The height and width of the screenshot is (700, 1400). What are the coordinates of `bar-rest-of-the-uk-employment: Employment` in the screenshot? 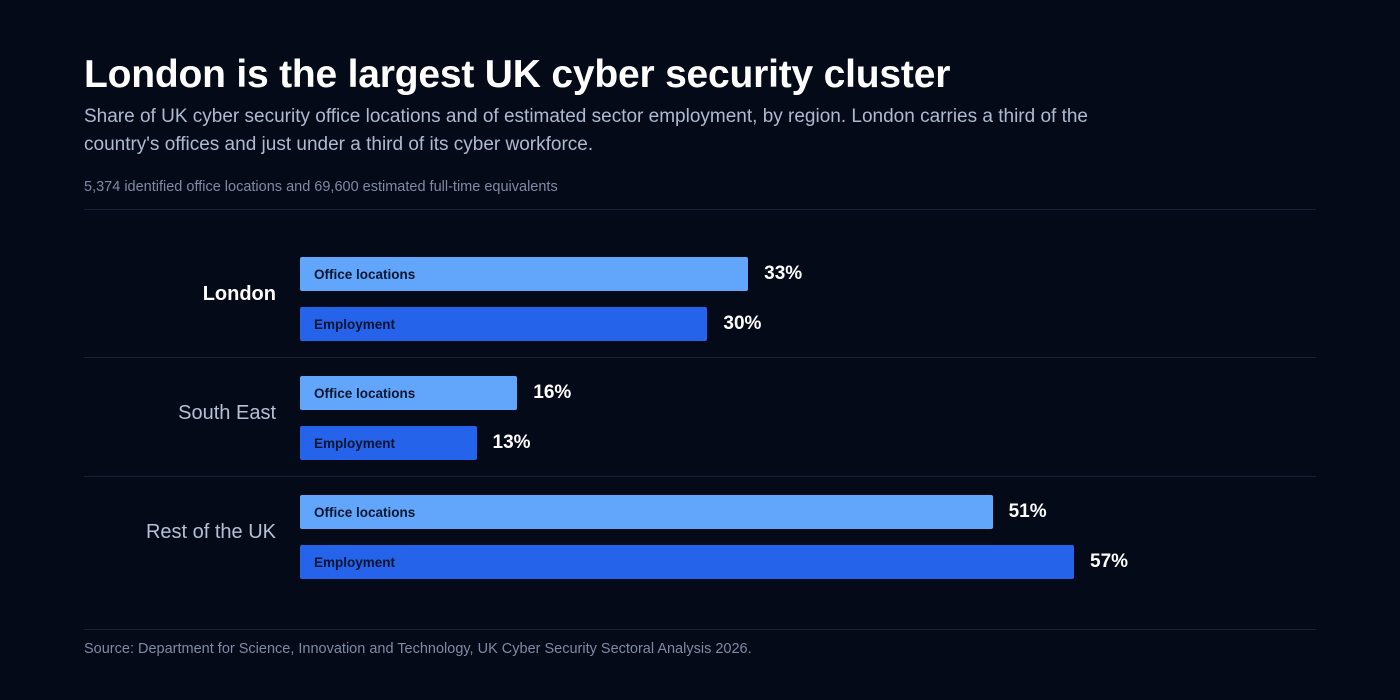 It's located at (687, 562).